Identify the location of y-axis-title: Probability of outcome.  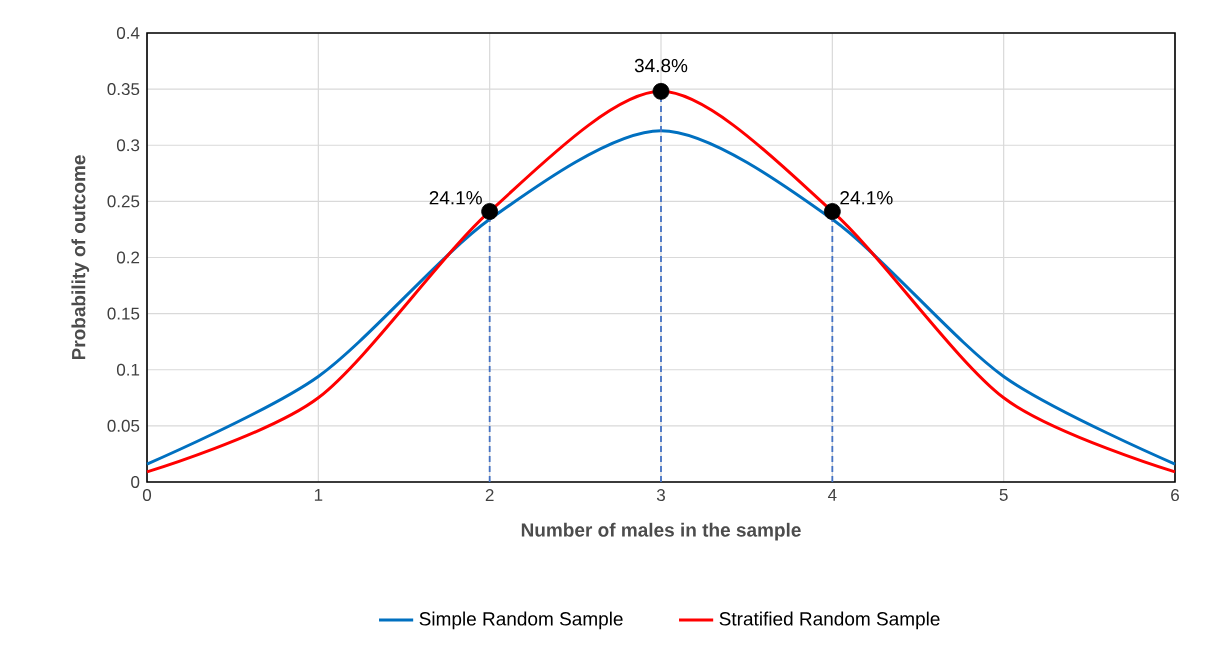
(80, 257).